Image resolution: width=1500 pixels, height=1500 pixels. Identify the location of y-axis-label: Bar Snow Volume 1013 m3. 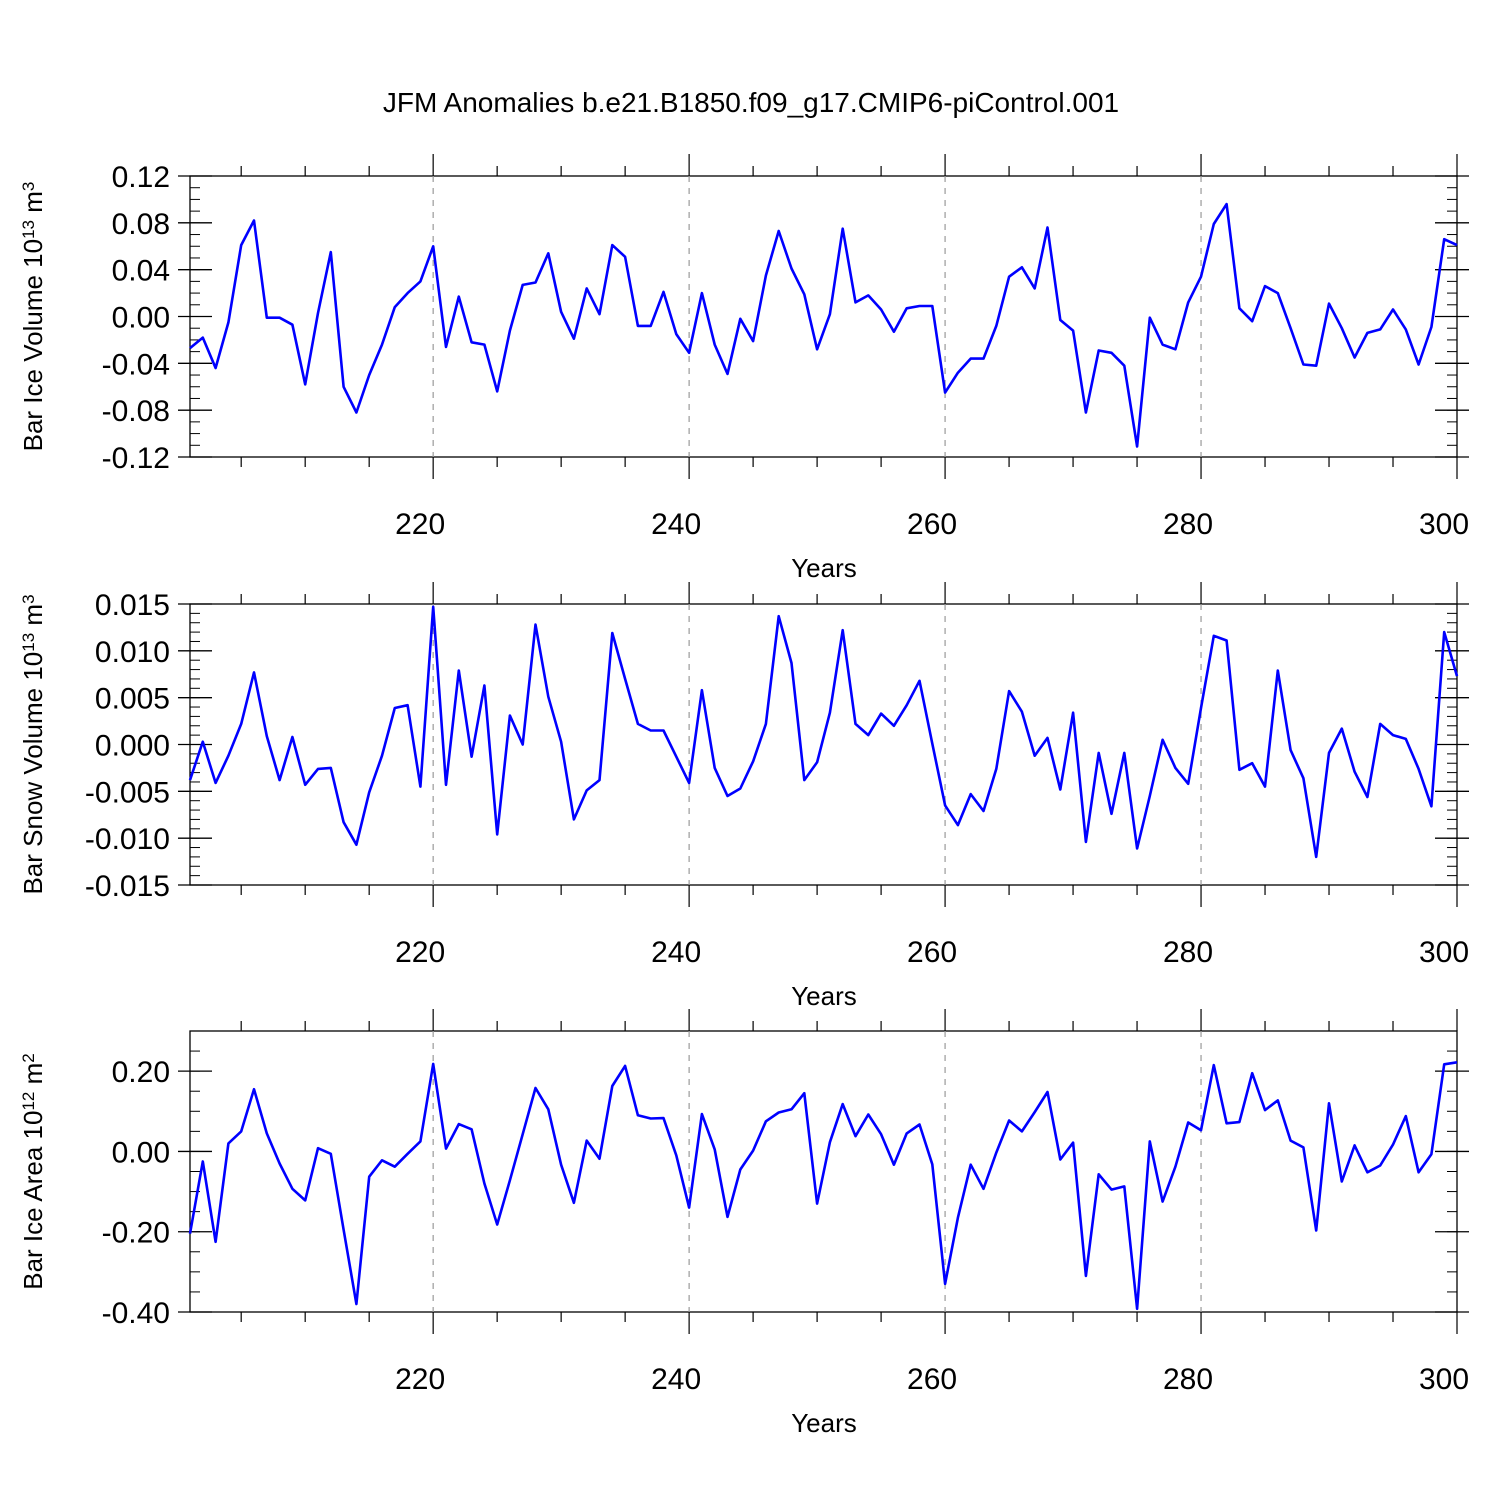
(33, 744).